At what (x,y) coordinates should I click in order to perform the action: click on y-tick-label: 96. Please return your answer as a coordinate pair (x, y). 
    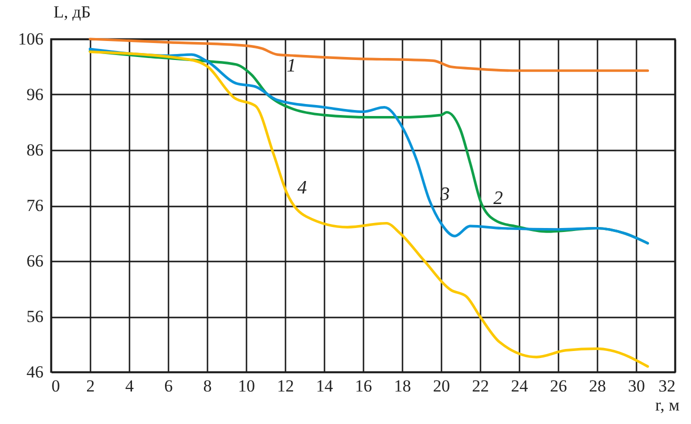
    Looking at the image, I should click on (35, 94).